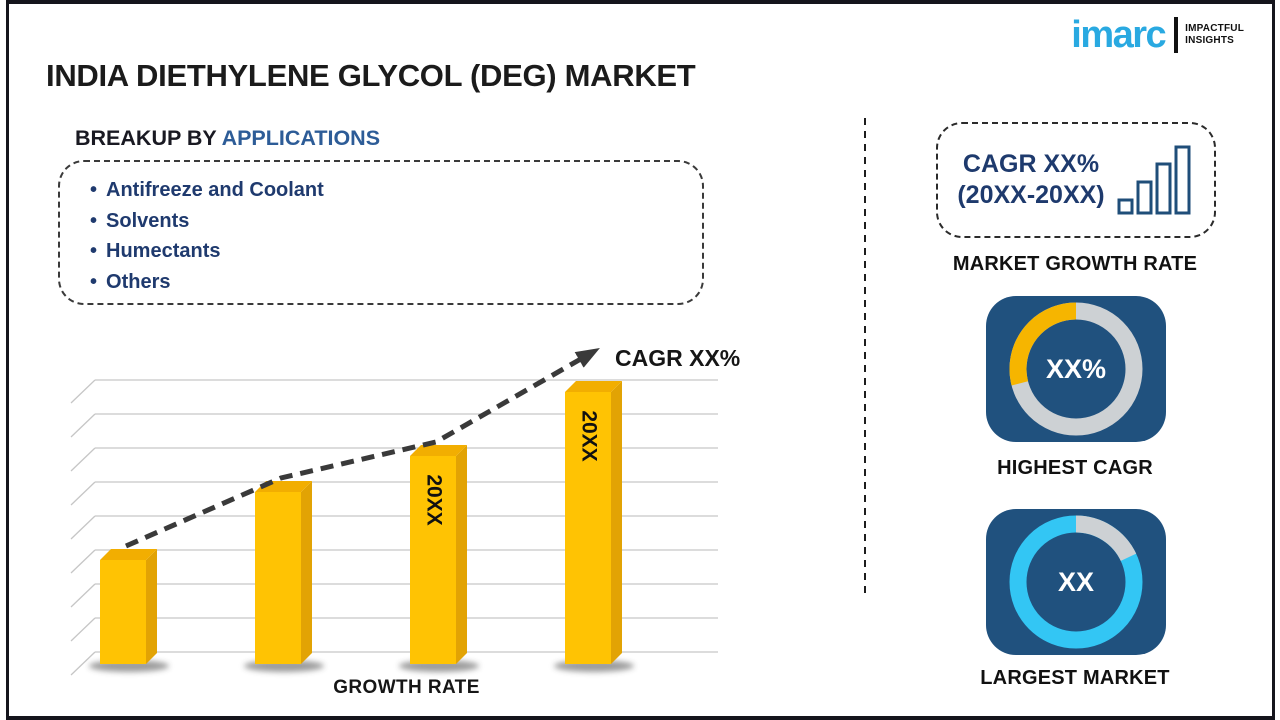 This screenshot has height=720, width=1280. I want to click on highest-cagr-value: XX%, so click(1076, 369).